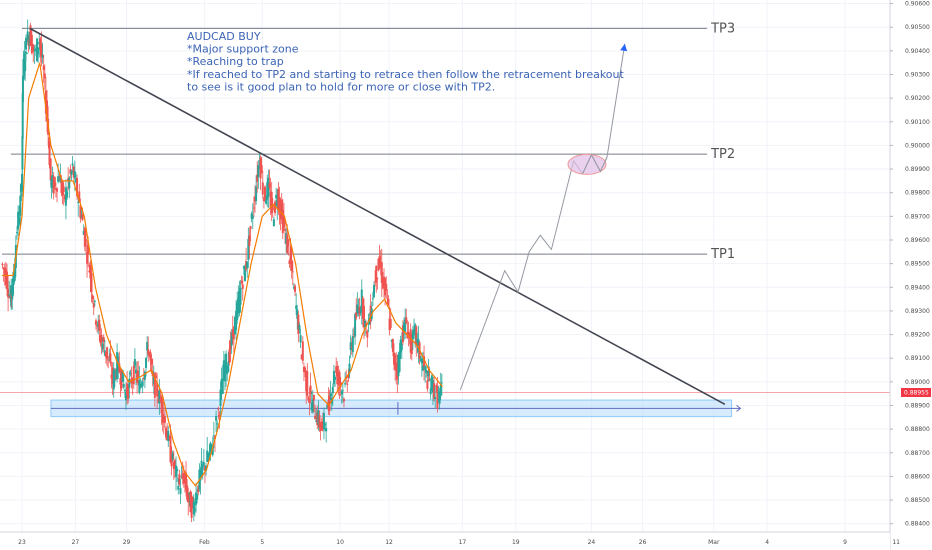 The height and width of the screenshot is (550, 932). What do you see at coordinates (624, 47) in the screenshot?
I see `projection-arrow-head` at bounding box center [624, 47].